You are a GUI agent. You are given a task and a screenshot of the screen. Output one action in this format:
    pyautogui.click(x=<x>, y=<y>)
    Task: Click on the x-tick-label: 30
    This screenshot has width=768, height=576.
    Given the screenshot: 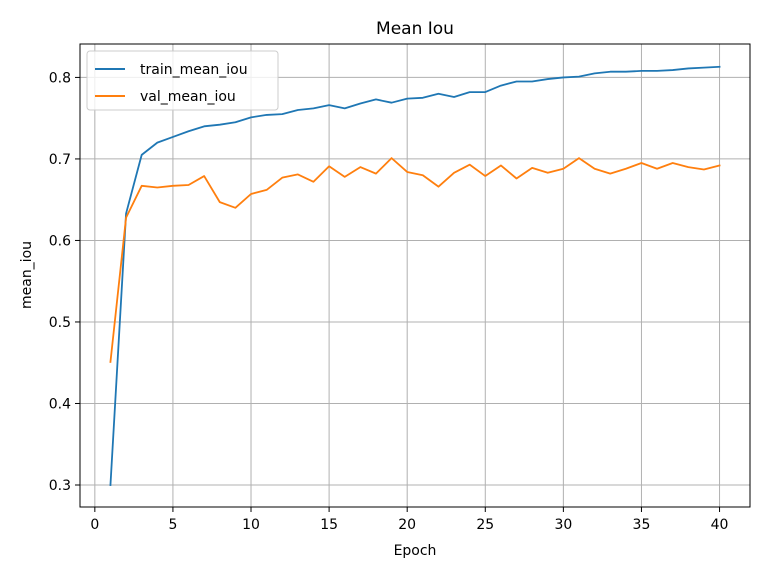 What is the action you would take?
    pyautogui.click(x=563, y=525)
    